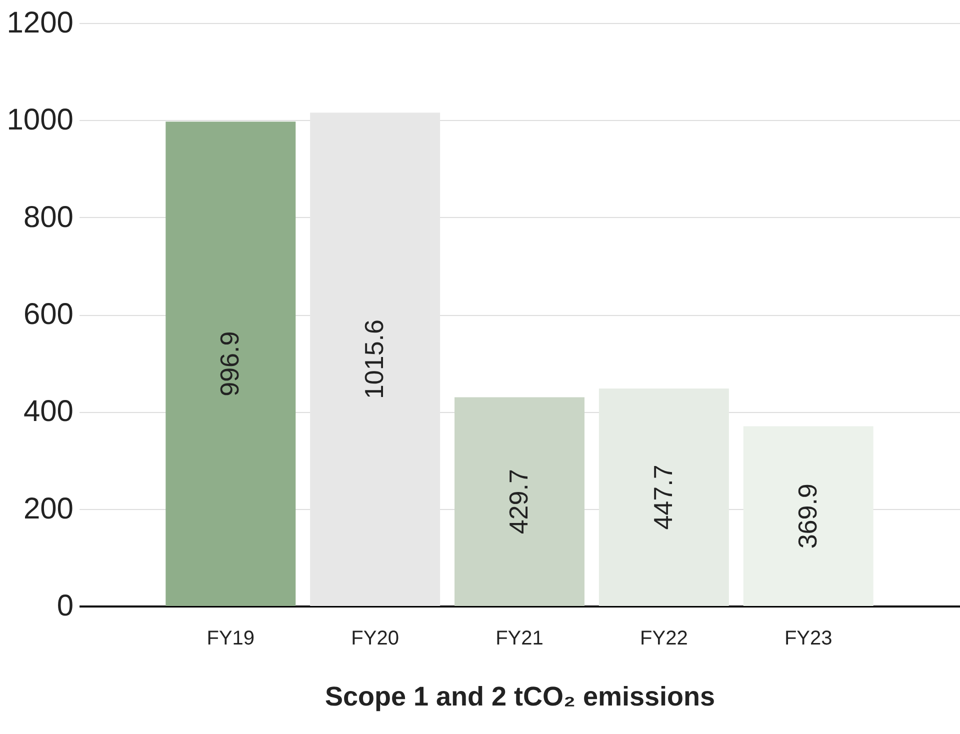 Image resolution: width=960 pixels, height=734 pixels. What do you see at coordinates (374, 360) in the screenshot?
I see `data-label: 1015.6` at bounding box center [374, 360].